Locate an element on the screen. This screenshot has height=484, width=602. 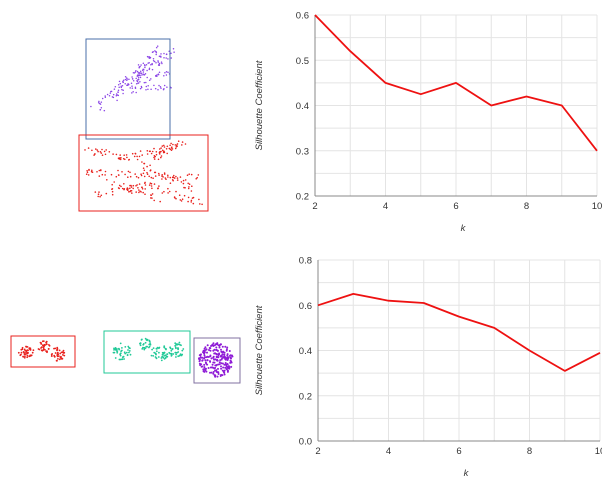
hand-cluster-svg is located at coordinates (143, 125).